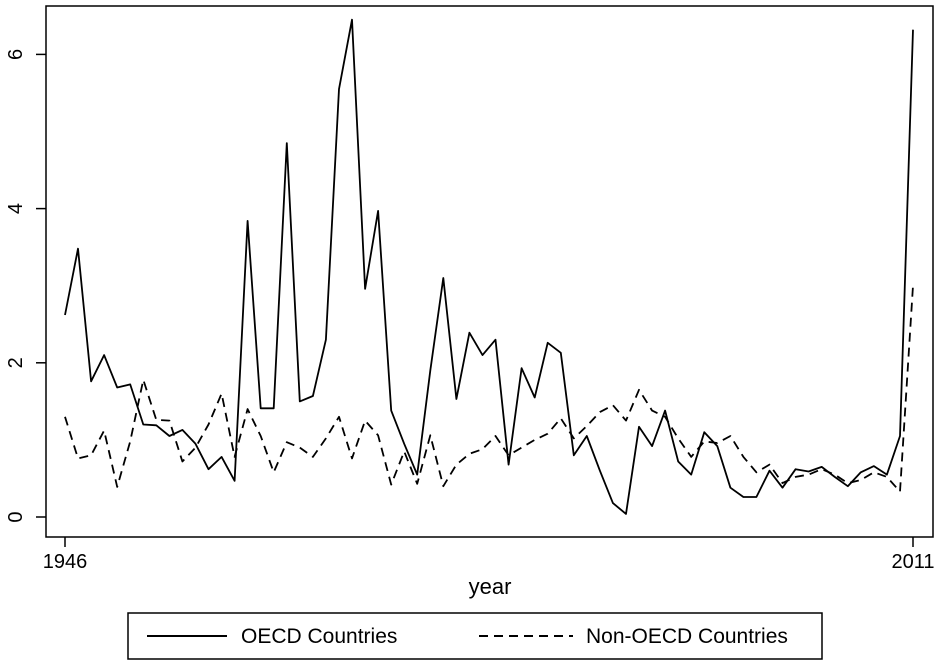 Image resolution: width=942 pixels, height=661 pixels. Describe the element at coordinates (16, 516) in the screenshot. I see `y-tick-label: 0` at that location.